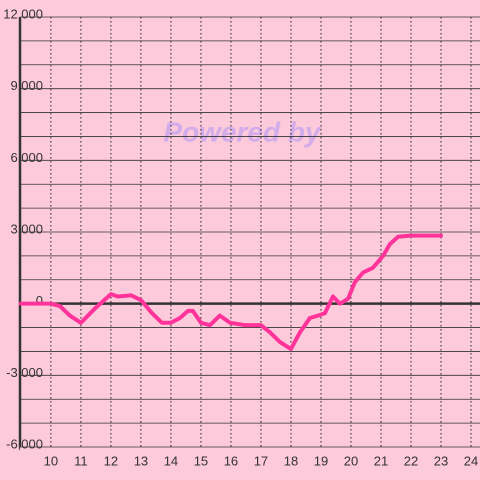 Image resolution: width=480 pixels, height=480 pixels. What do you see at coordinates (24, 443) in the screenshot?
I see `y-tick-label: -6,000` at bounding box center [24, 443].